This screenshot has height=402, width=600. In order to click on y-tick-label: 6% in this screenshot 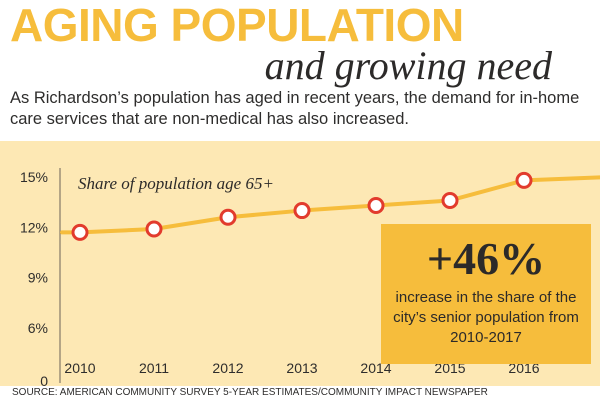, I will do `click(38, 328)`.